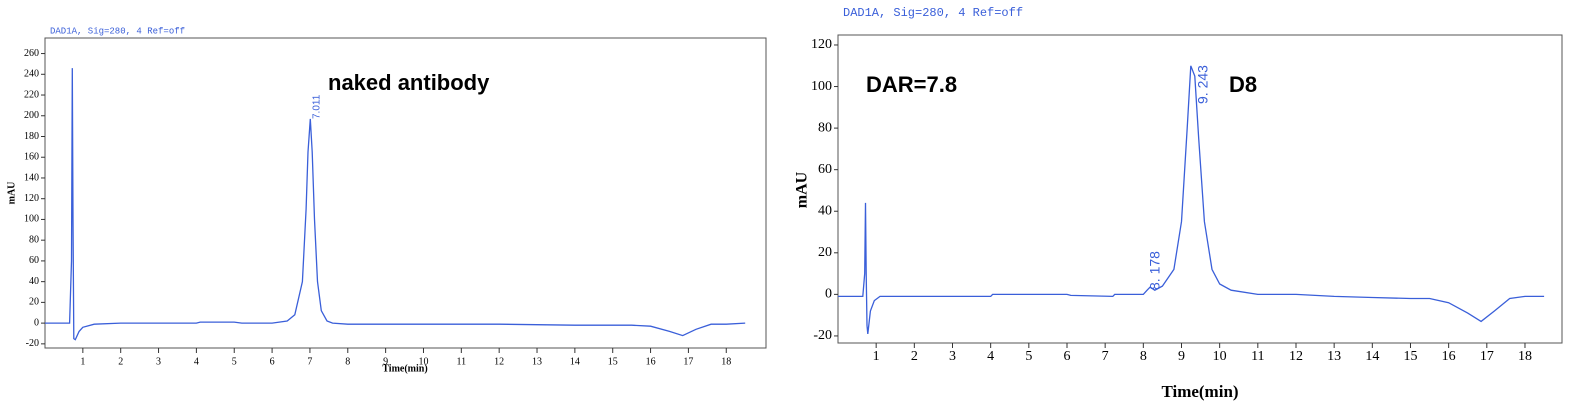 The height and width of the screenshot is (410, 1570). I want to click on annotation: naked antibody, so click(409, 82).